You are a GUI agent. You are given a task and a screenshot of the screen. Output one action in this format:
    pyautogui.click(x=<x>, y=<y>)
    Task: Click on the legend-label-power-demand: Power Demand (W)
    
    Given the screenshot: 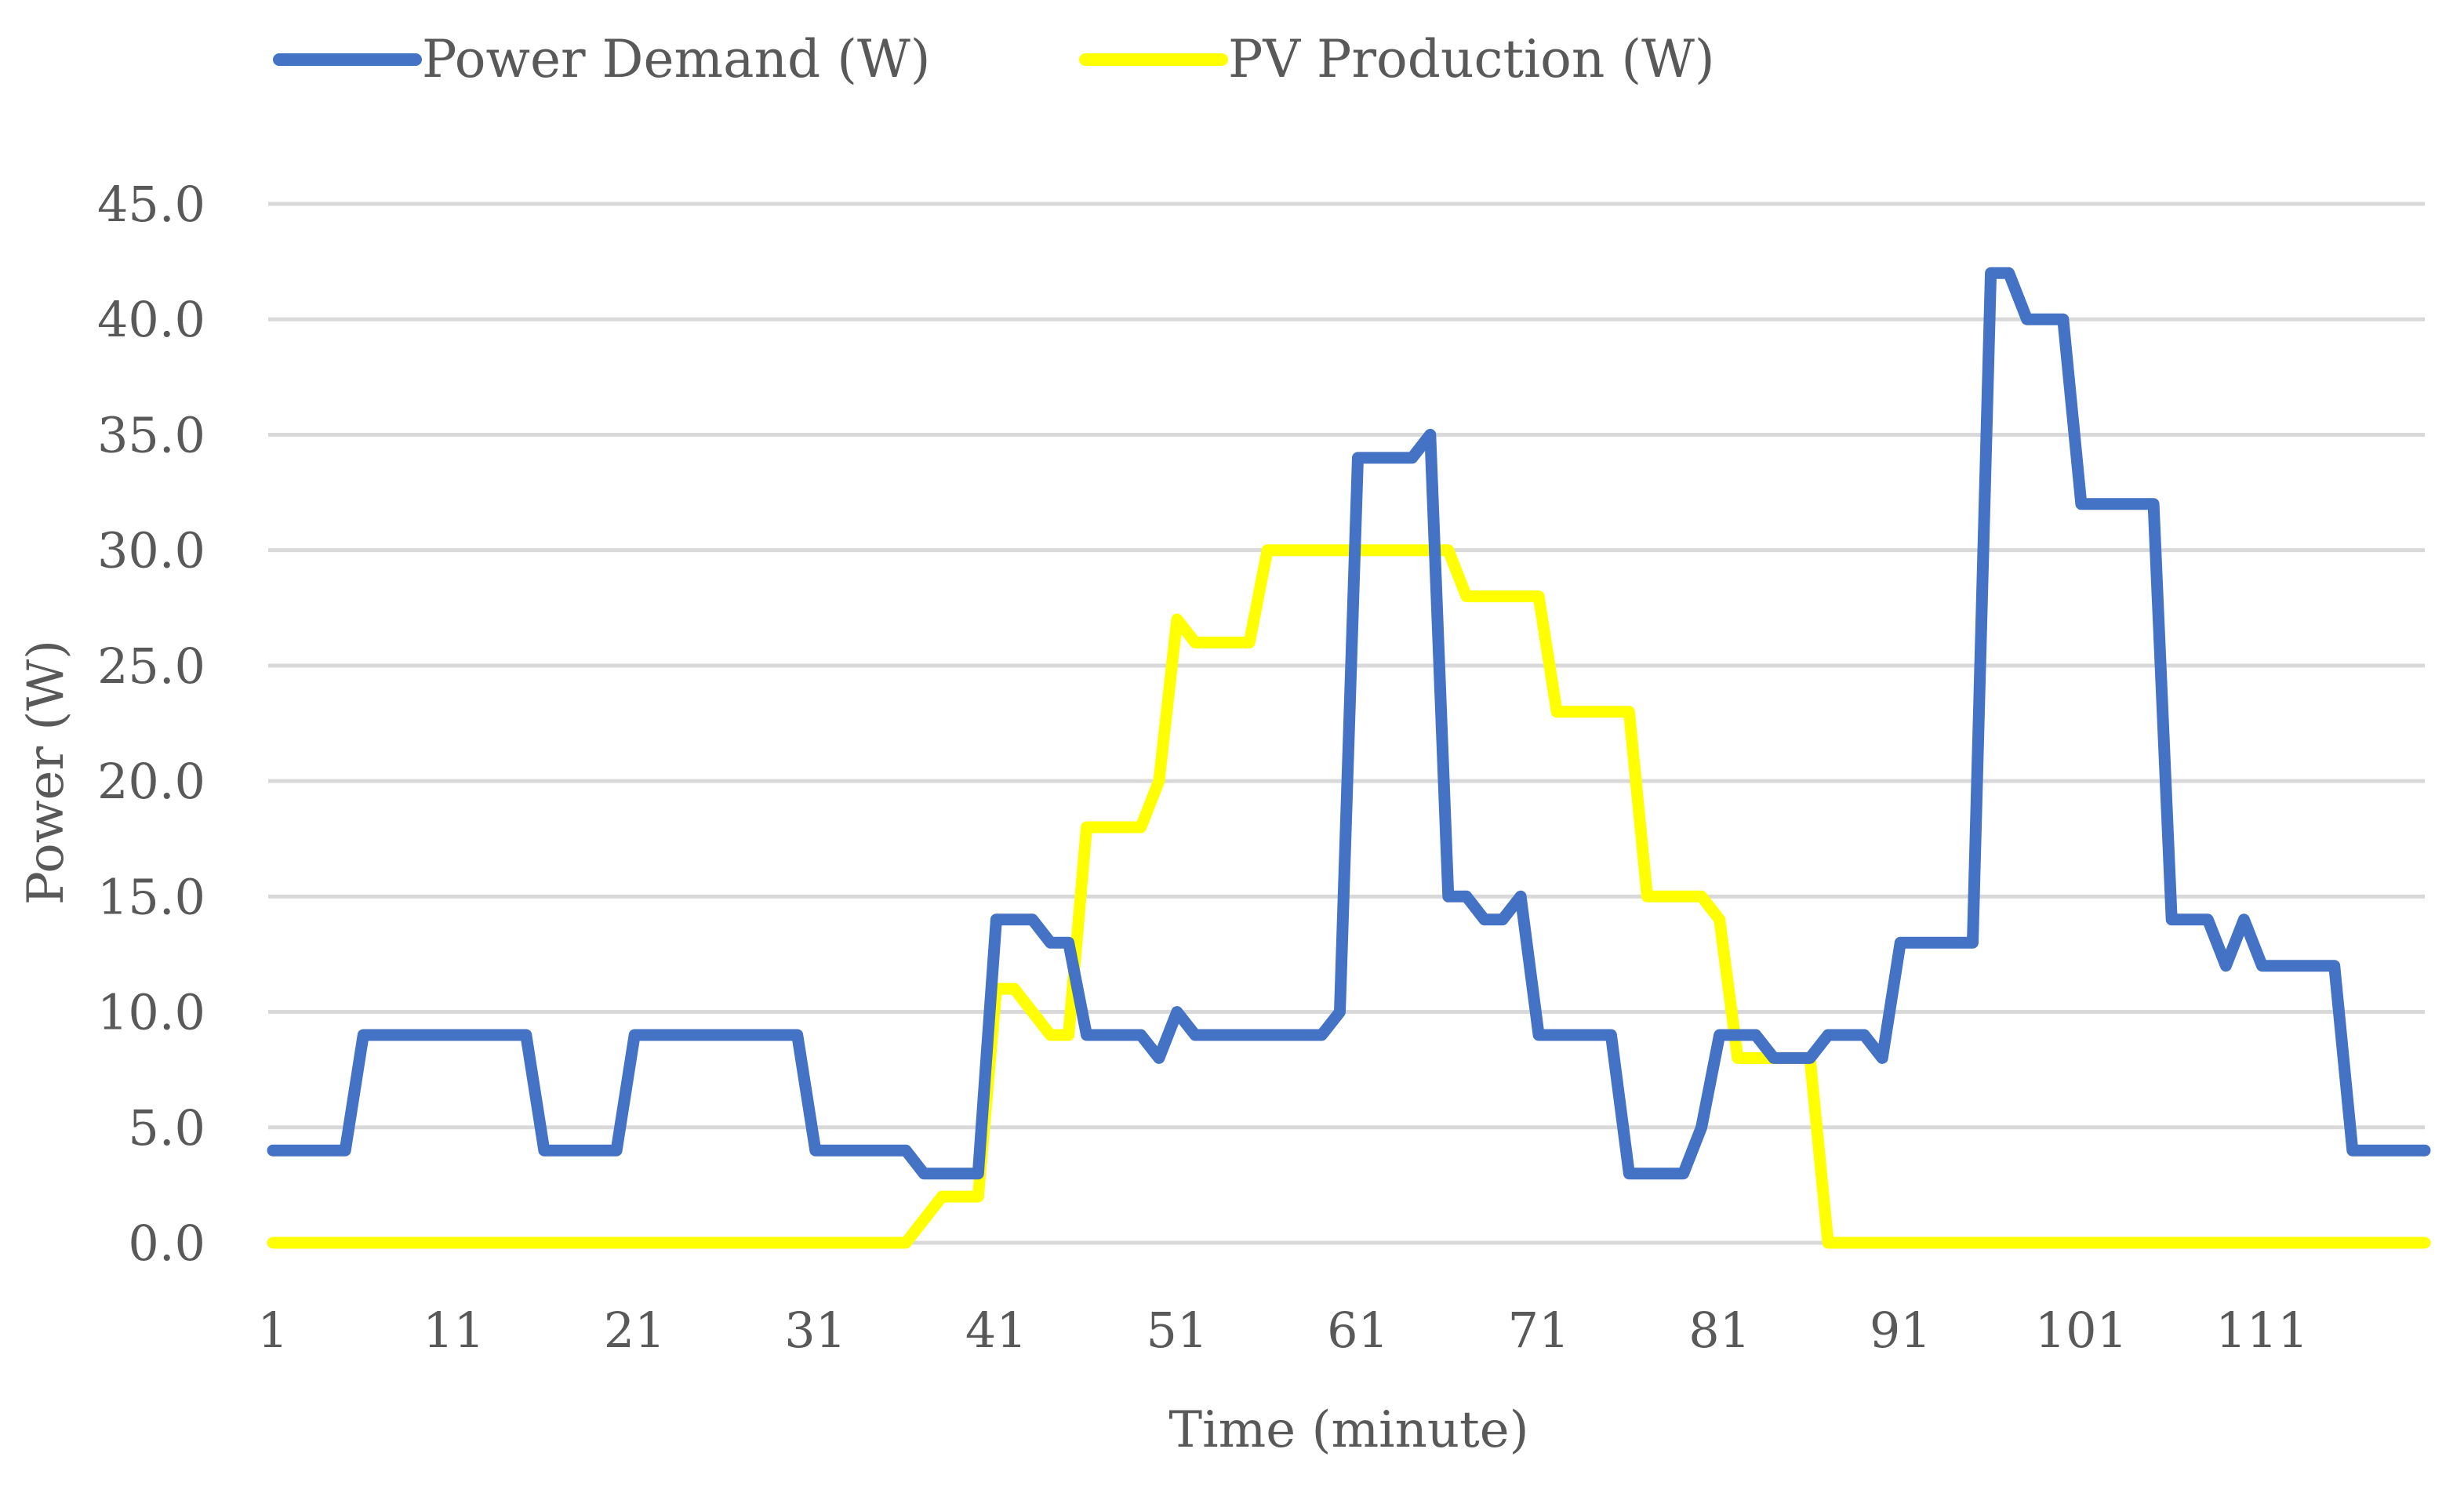 What is the action you would take?
    pyautogui.click(x=676, y=59)
    